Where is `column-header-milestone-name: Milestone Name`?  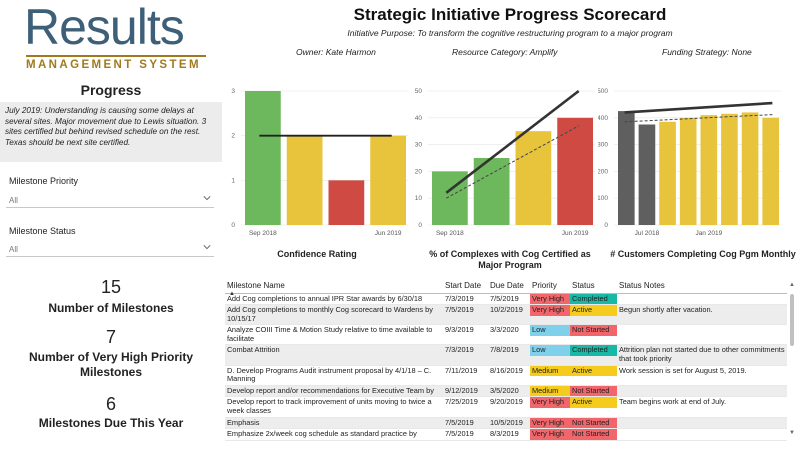 column-header-milestone-name: Milestone Name is located at coordinates (334, 286).